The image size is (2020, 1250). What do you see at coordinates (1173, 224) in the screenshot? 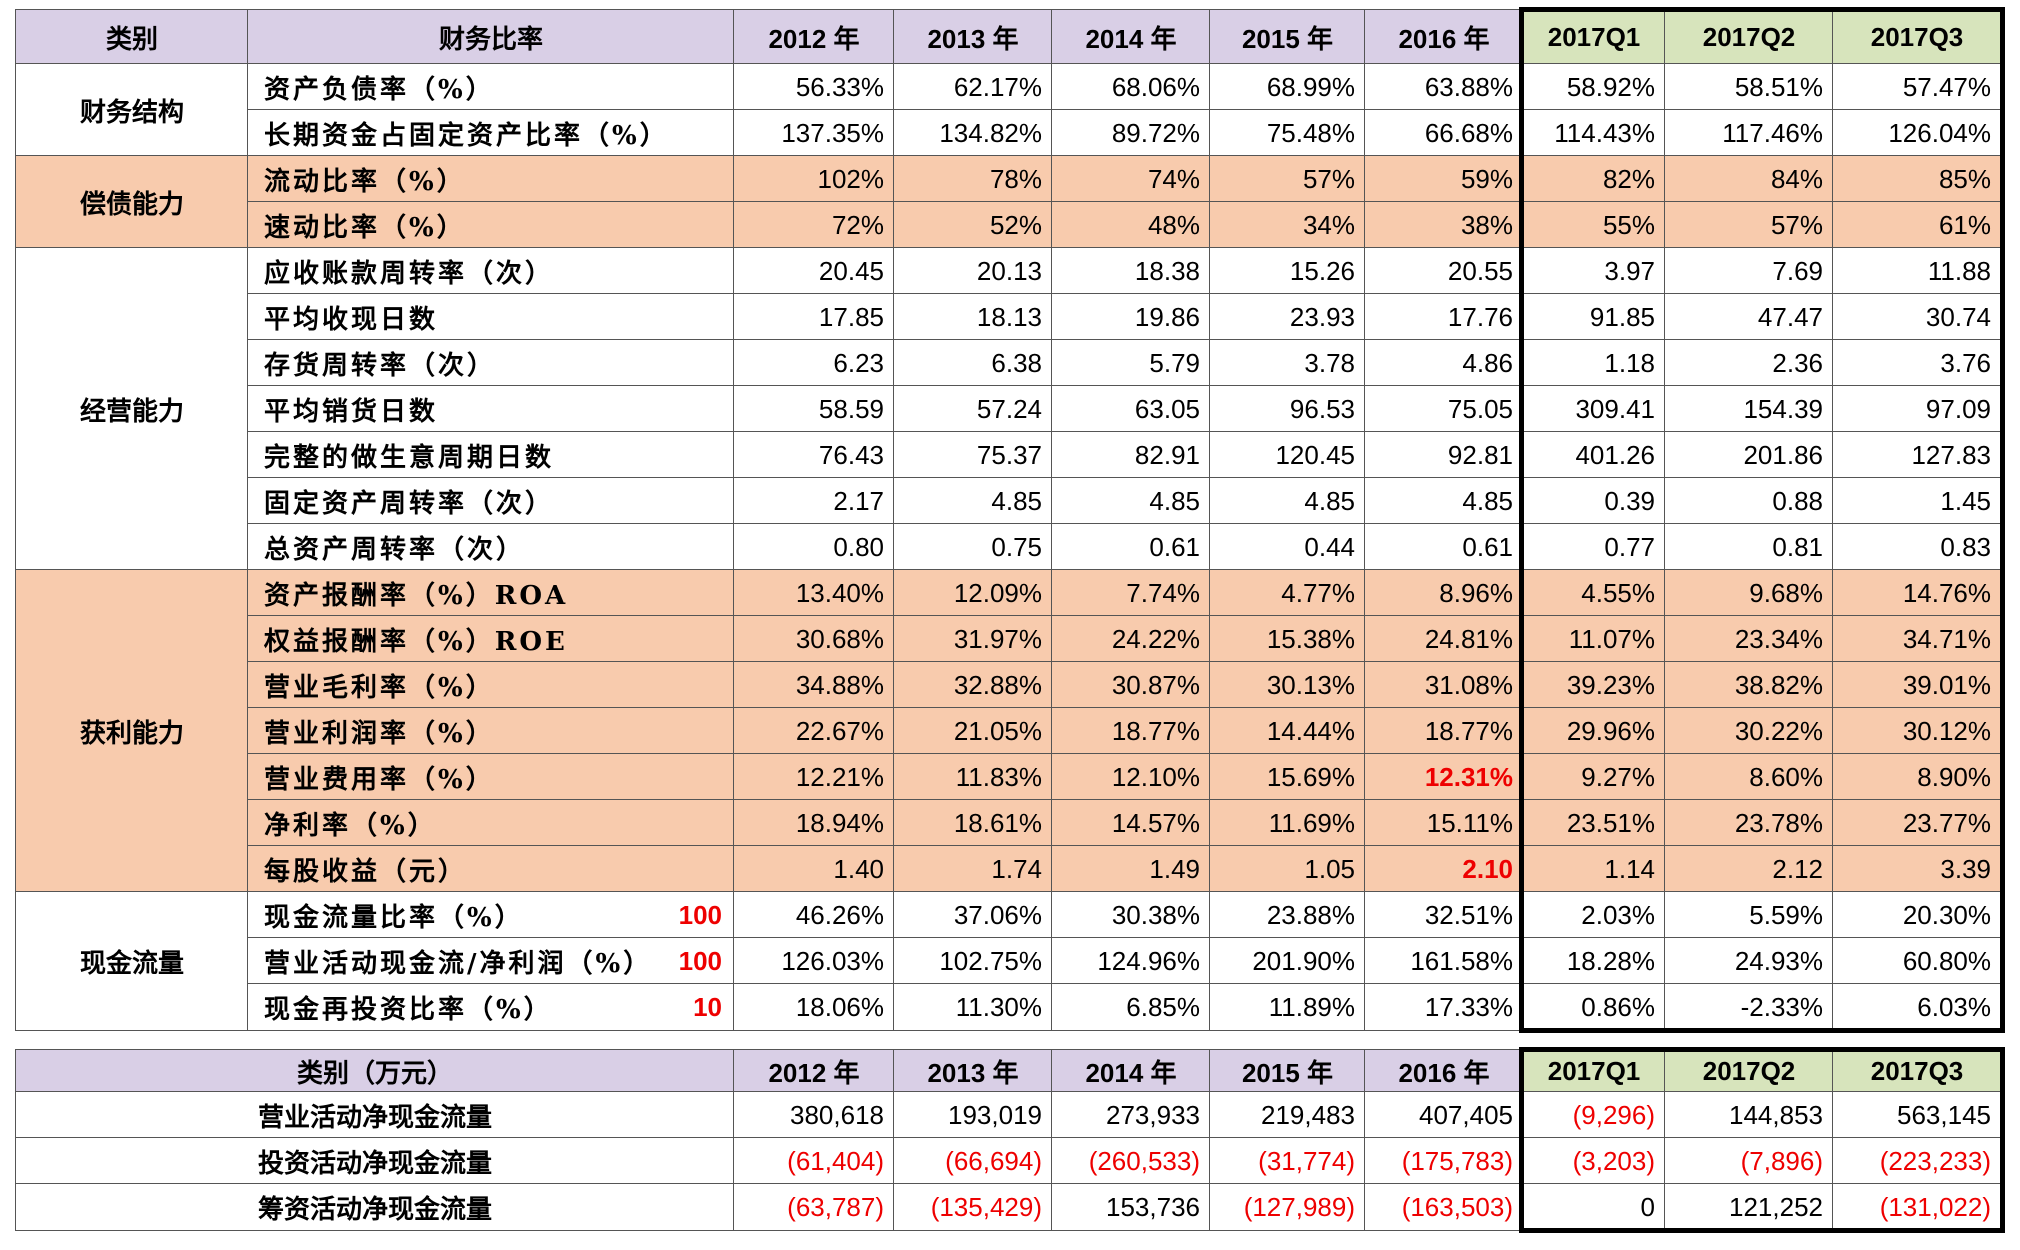
I see `cell-text: 48%` at bounding box center [1173, 224].